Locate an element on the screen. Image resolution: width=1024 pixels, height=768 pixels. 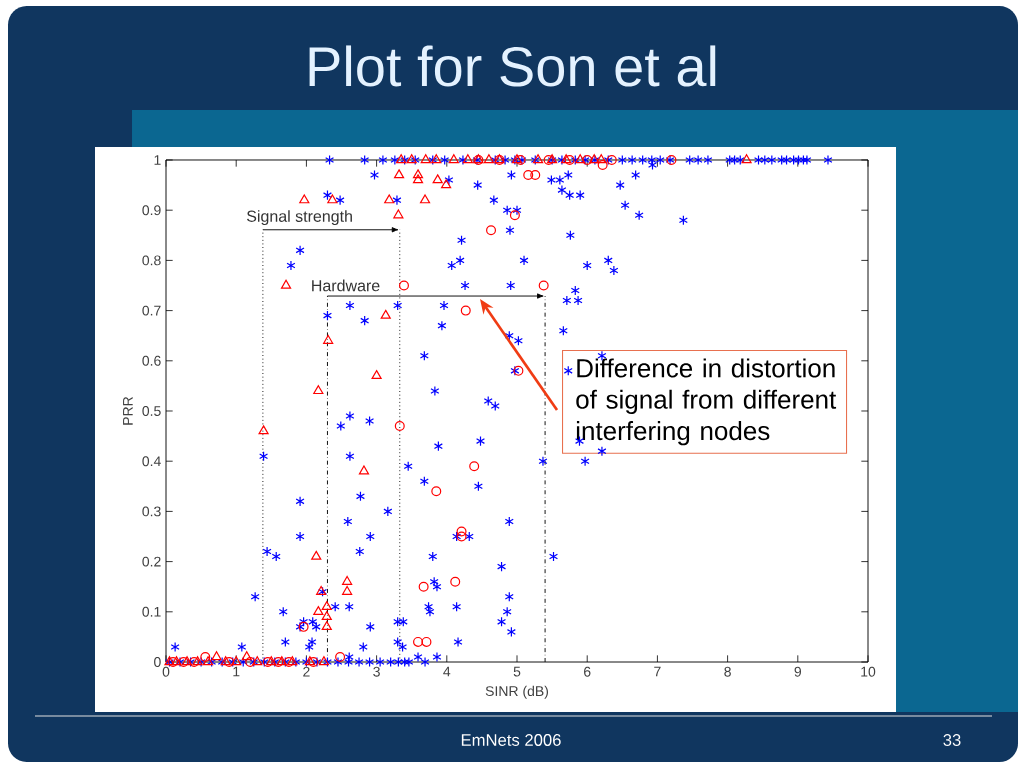
y-tick-label: 0.2 is located at coordinates (151, 561).